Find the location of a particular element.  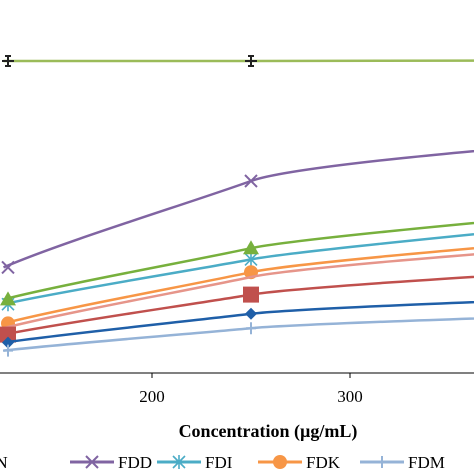

x-tick-label: 300 is located at coordinates (350, 396).